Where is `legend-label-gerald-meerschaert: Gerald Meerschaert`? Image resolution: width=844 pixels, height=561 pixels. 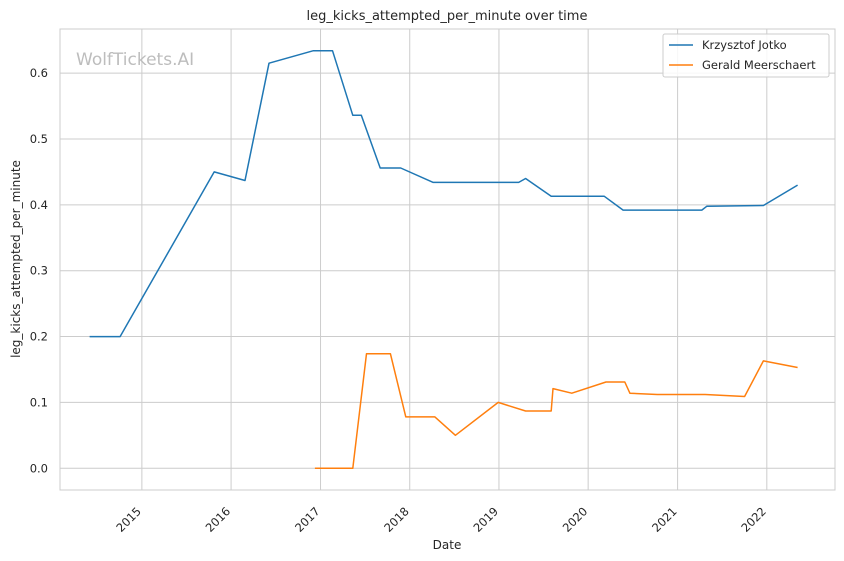 legend-label-gerald-meerschaert: Gerald Meerschaert is located at coordinates (759, 65).